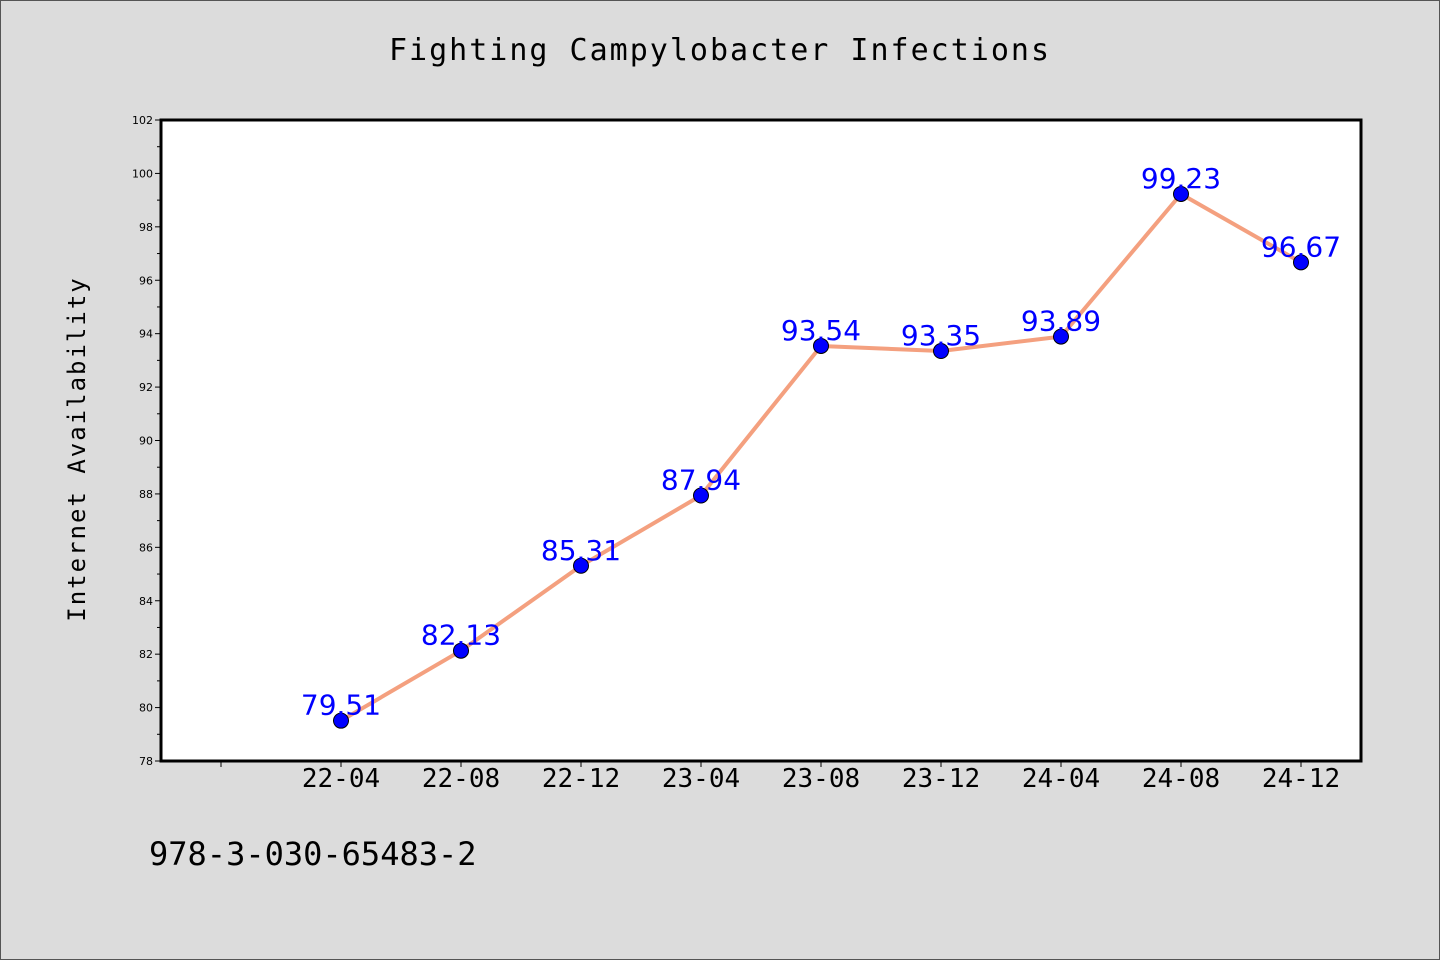 Image resolution: width=1440 pixels, height=960 pixels. What do you see at coordinates (1181, 178) in the screenshot?
I see `data-label: 99.23` at bounding box center [1181, 178].